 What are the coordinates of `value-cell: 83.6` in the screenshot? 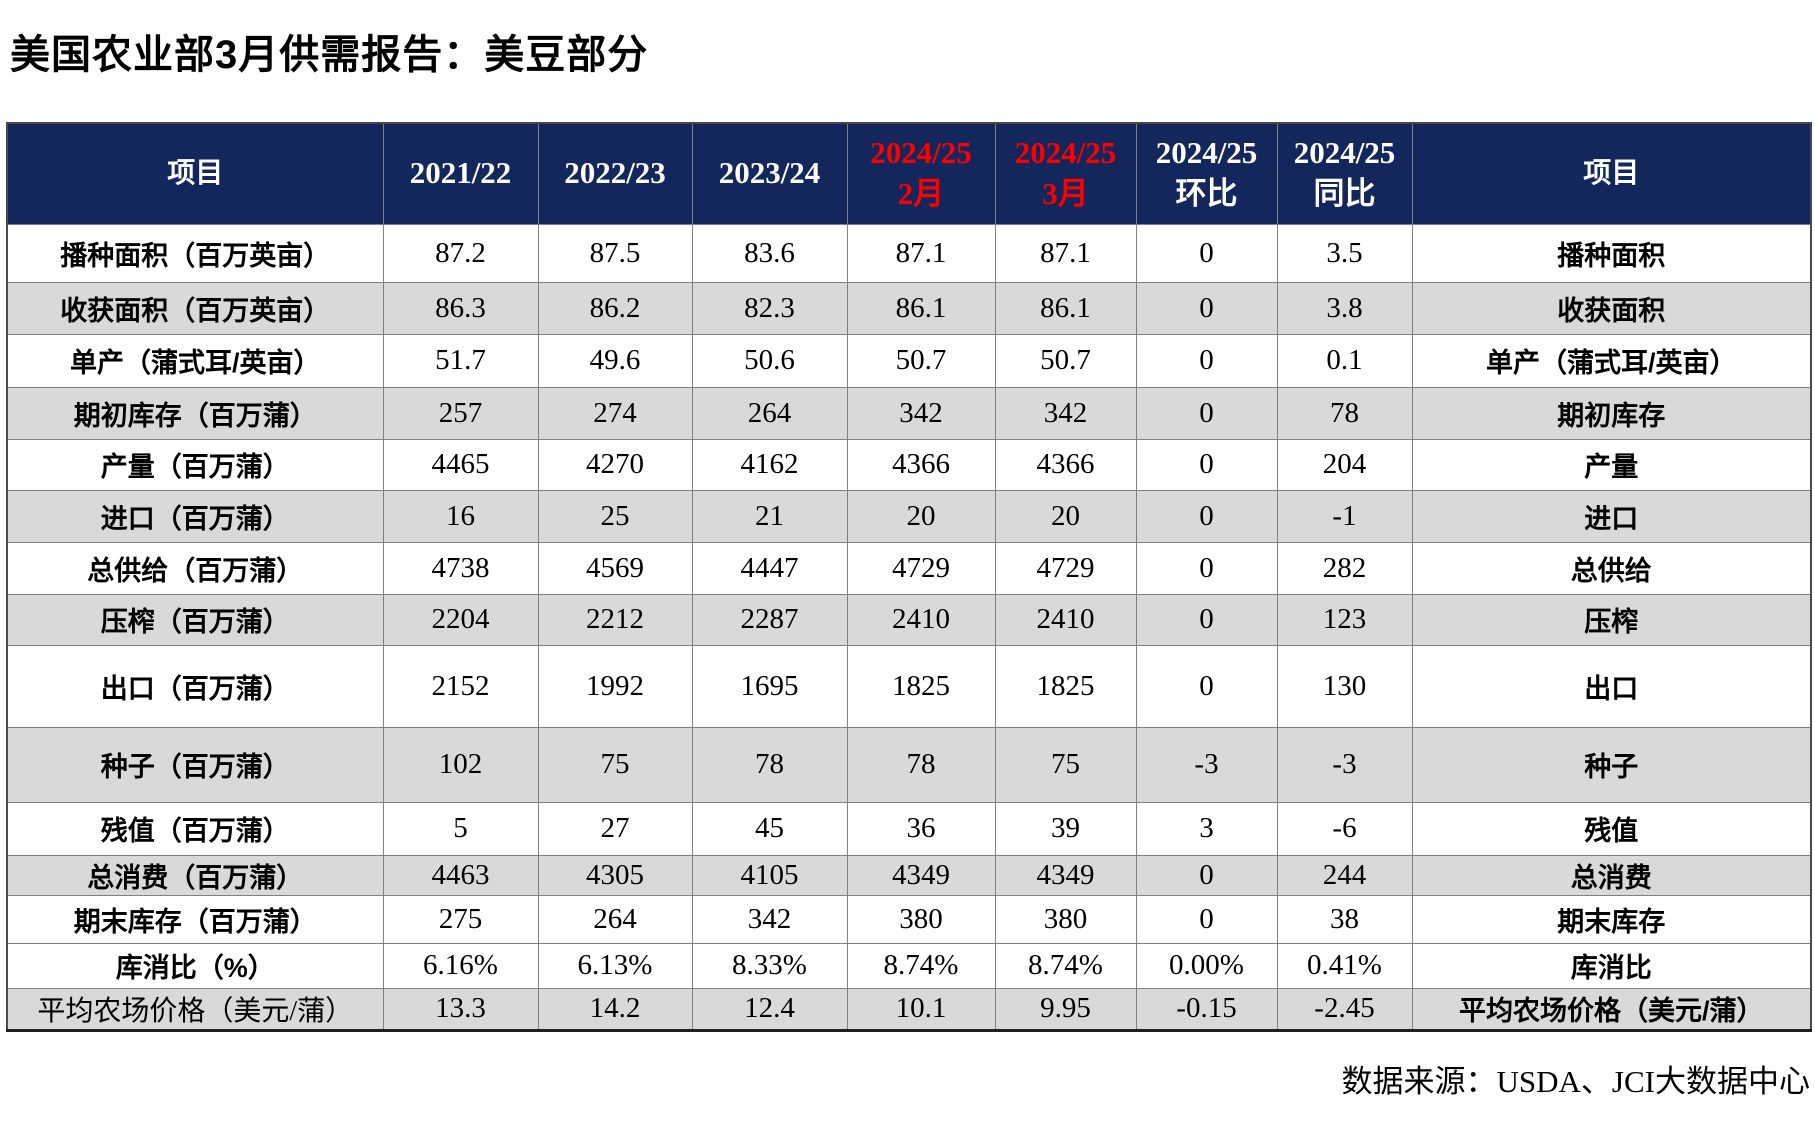 It's located at (769, 253).